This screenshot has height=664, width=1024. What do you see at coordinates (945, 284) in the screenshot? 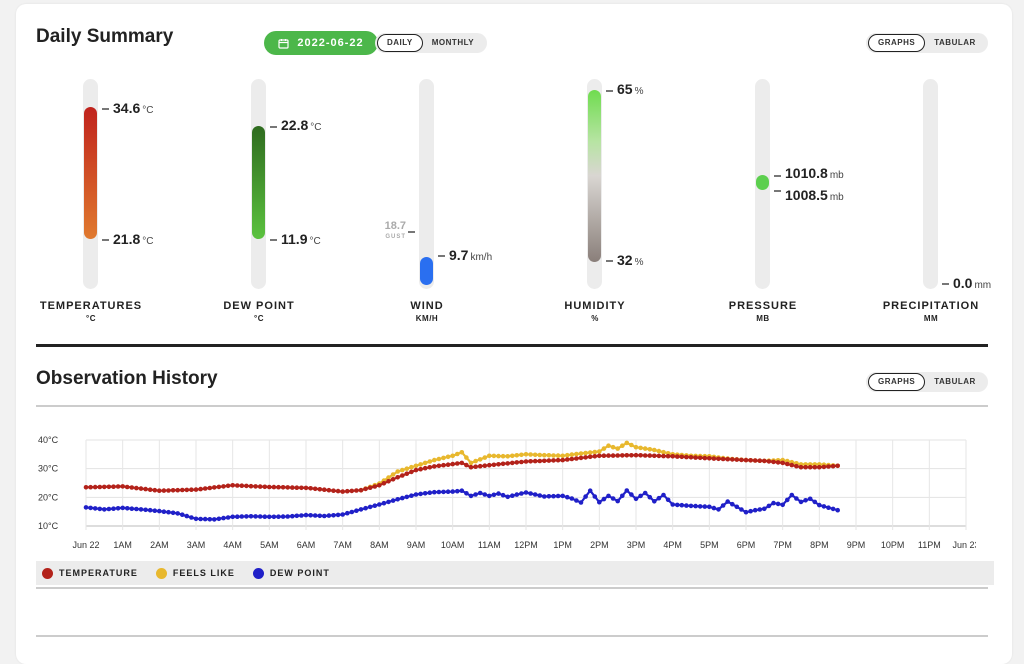
I see `precipitation-tick` at bounding box center [945, 284].